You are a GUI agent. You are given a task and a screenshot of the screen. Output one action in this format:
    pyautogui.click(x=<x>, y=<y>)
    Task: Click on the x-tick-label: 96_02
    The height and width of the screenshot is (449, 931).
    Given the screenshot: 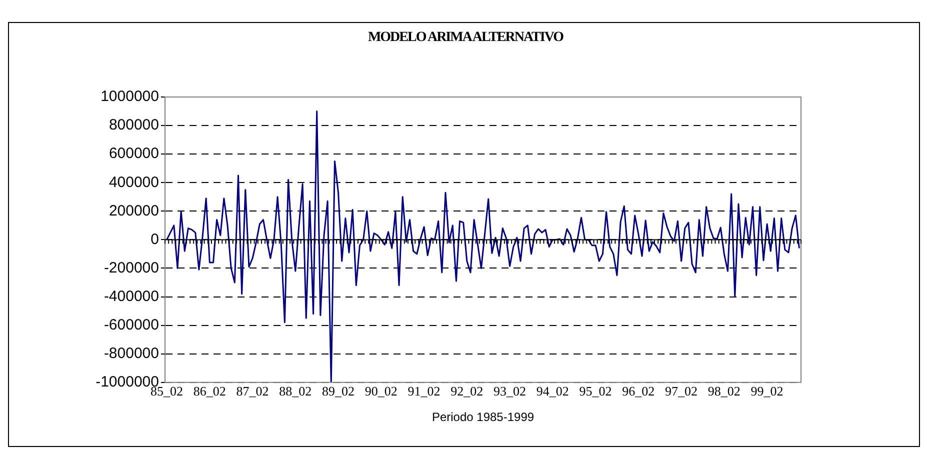 What is the action you would take?
    pyautogui.click(x=638, y=391)
    